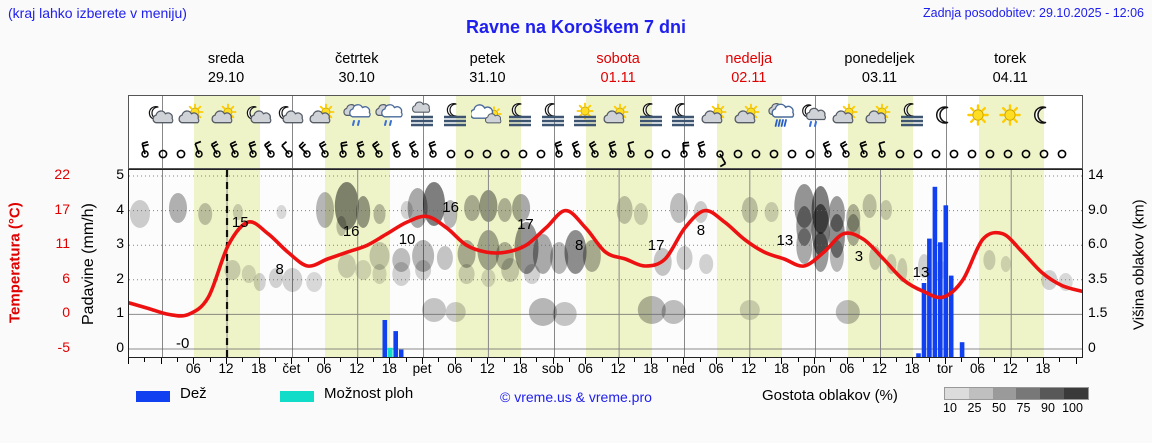  I want to click on daylight-band, so click(750, 153).